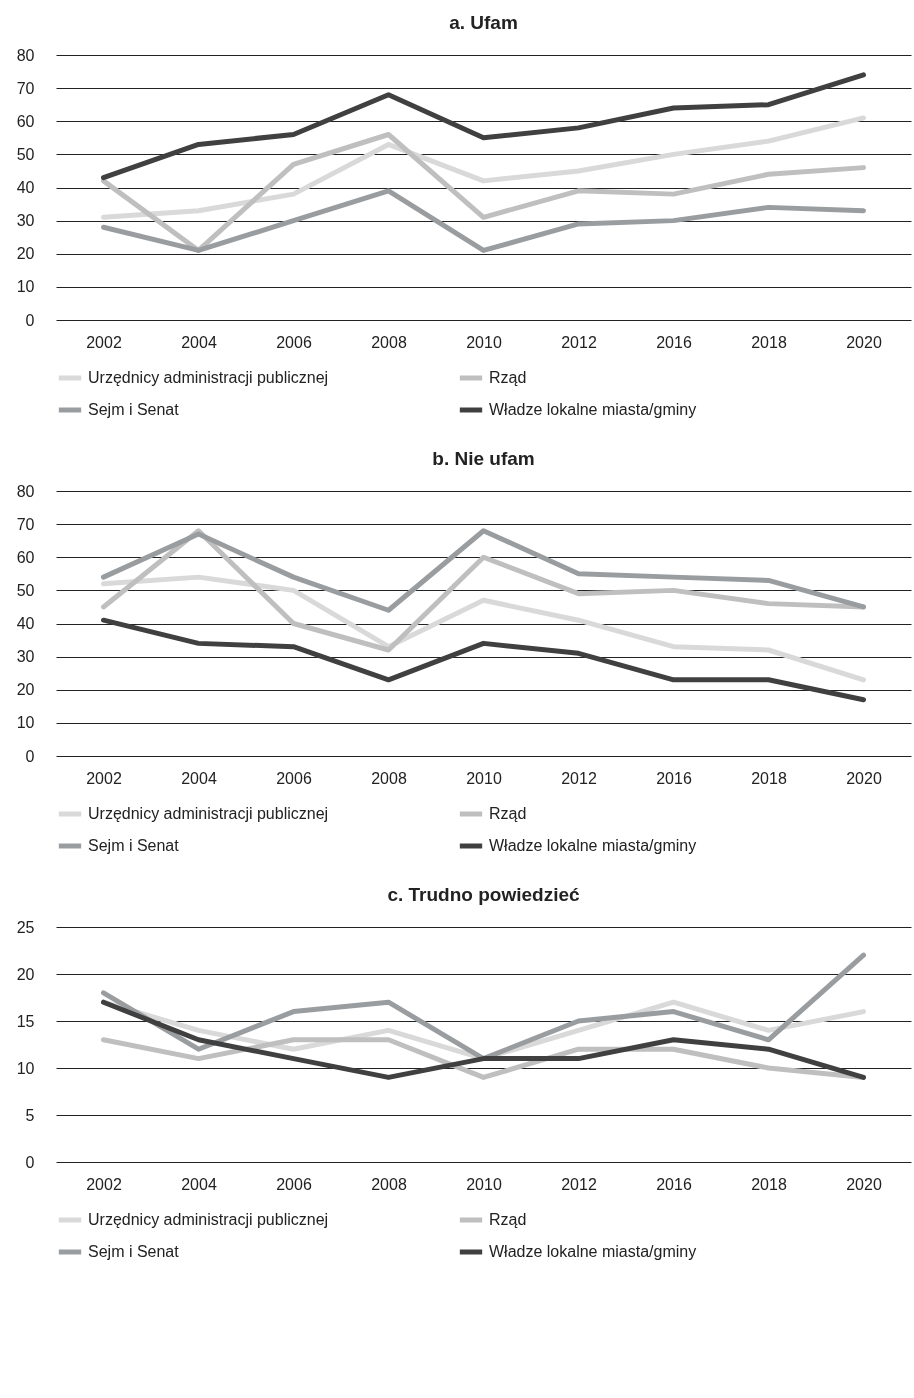  Describe the element at coordinates (30, 1115) in the screenshot. I see `y-tick-label: 5` at that location.